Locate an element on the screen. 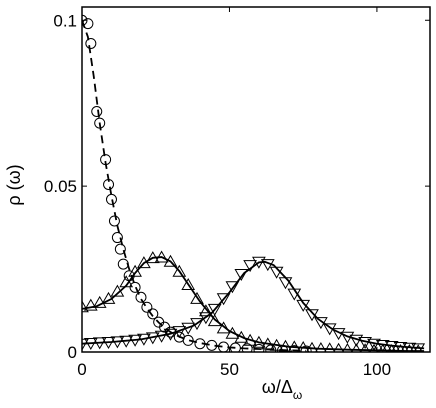 The height and width of the screenshot is (408, 436). y-tick-label: 0.05 is located at coordinates (60, 186).